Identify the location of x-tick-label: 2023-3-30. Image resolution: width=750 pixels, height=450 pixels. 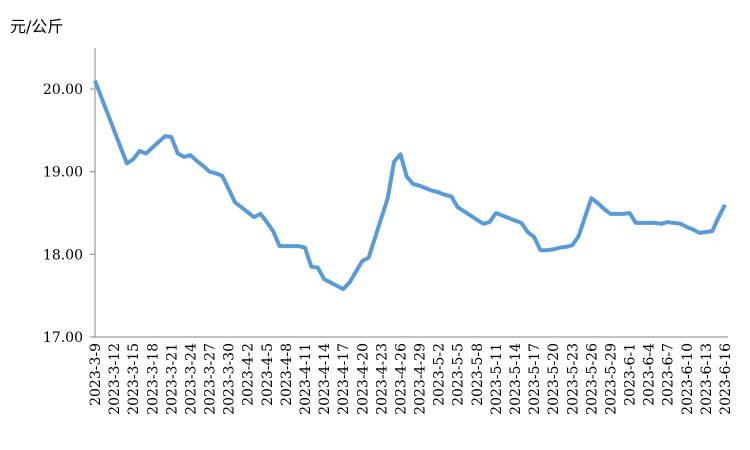
(230, 379).